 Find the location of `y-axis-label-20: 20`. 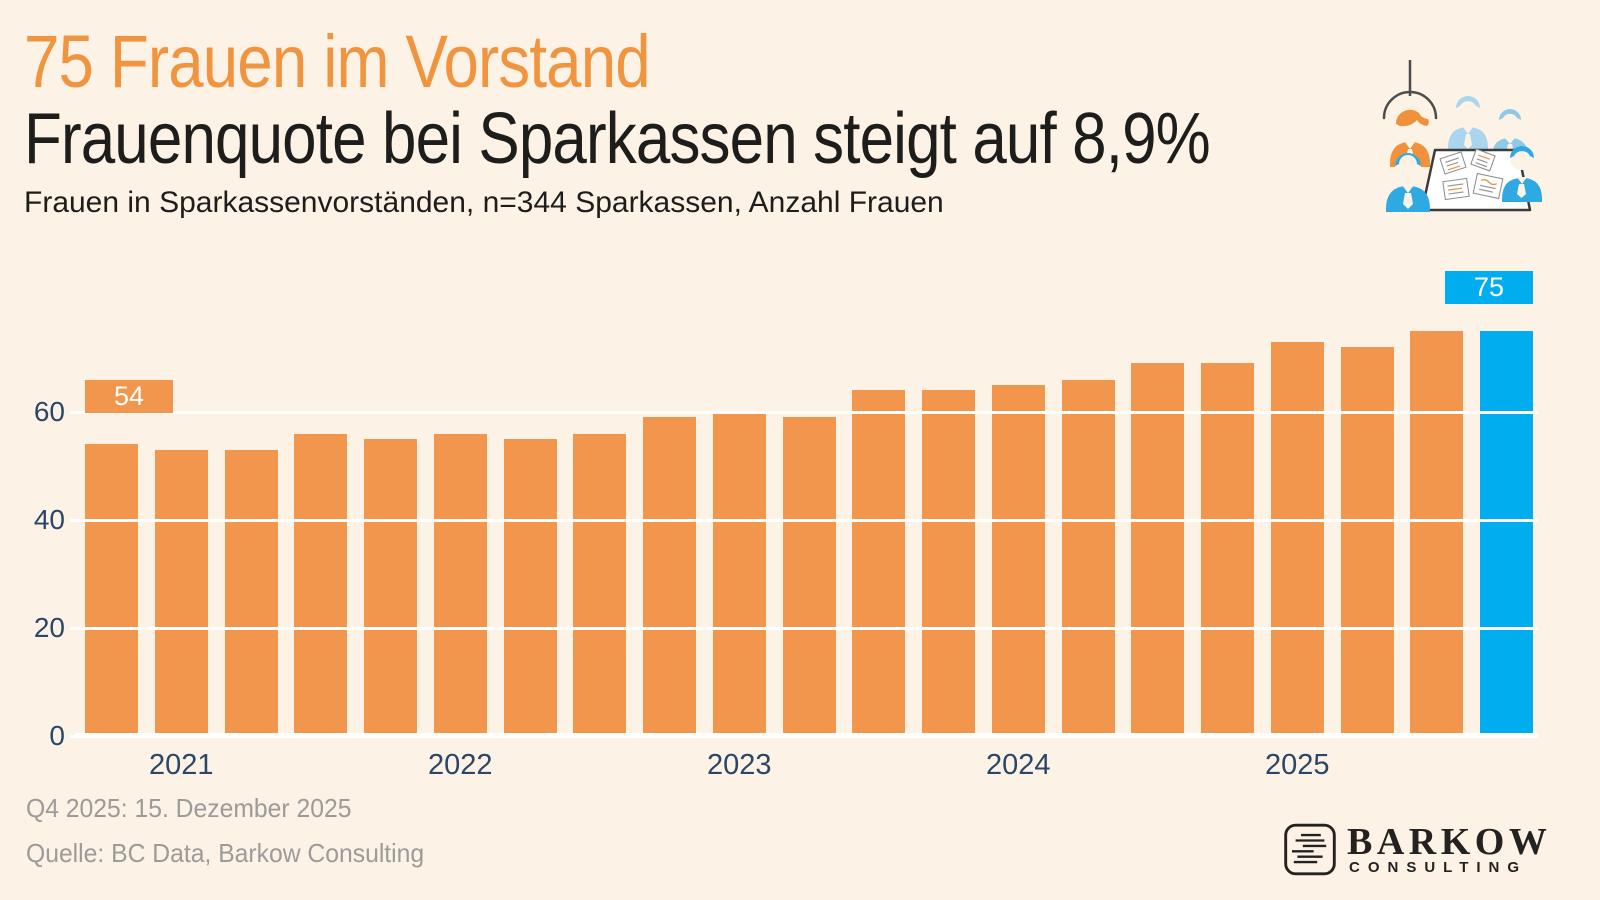

y-axis-label-20: 20 is located at coordinates (49, 627).